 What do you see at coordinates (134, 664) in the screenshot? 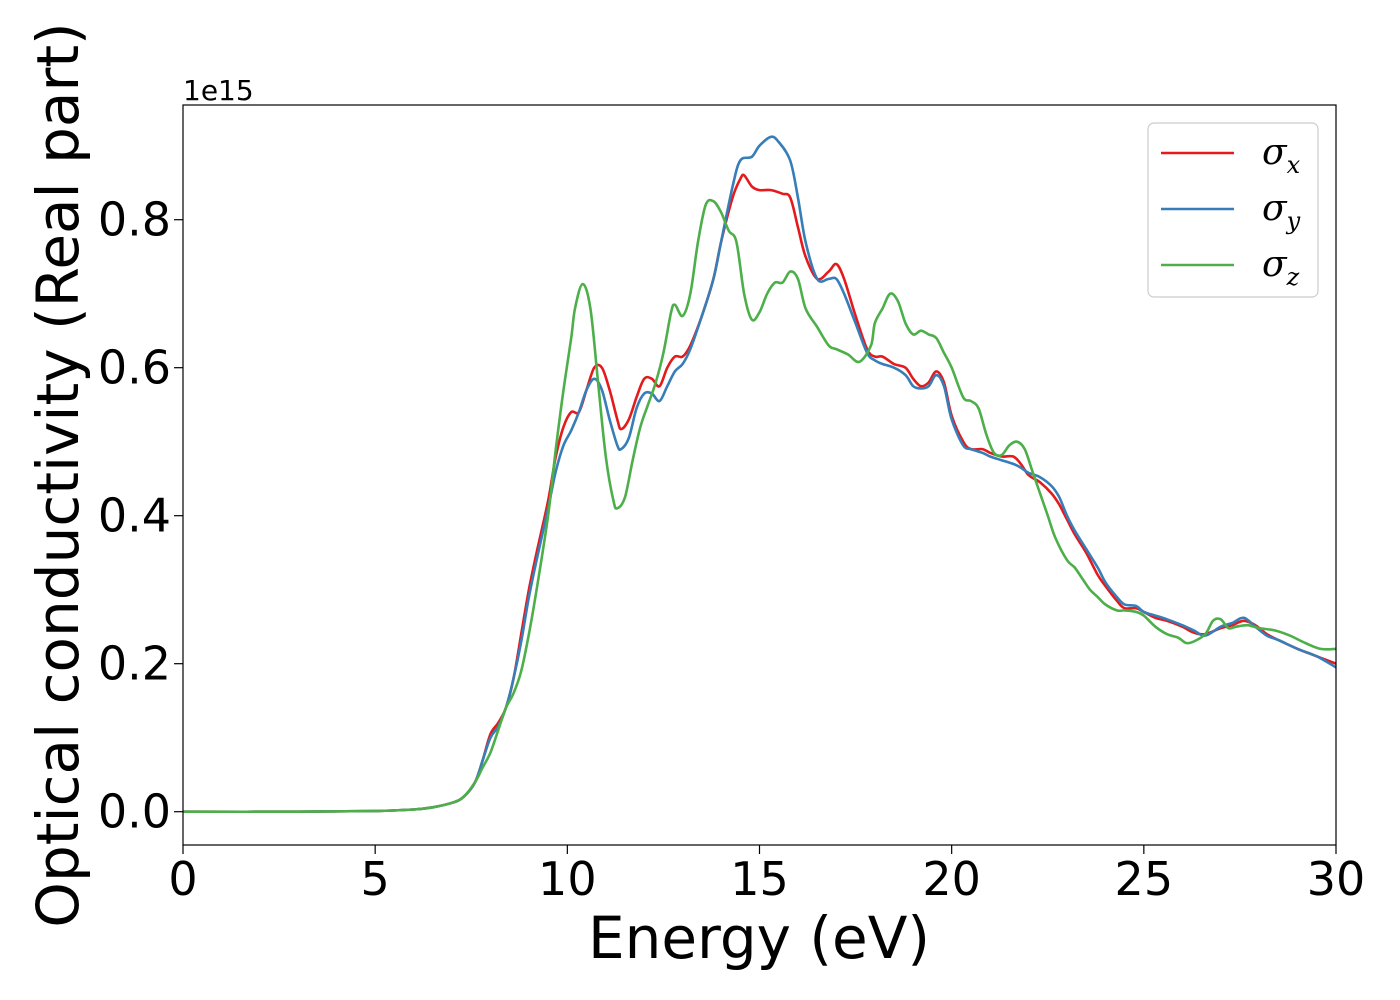
I see `y-tick-label: 0.2` at bounding box center [134, 664].